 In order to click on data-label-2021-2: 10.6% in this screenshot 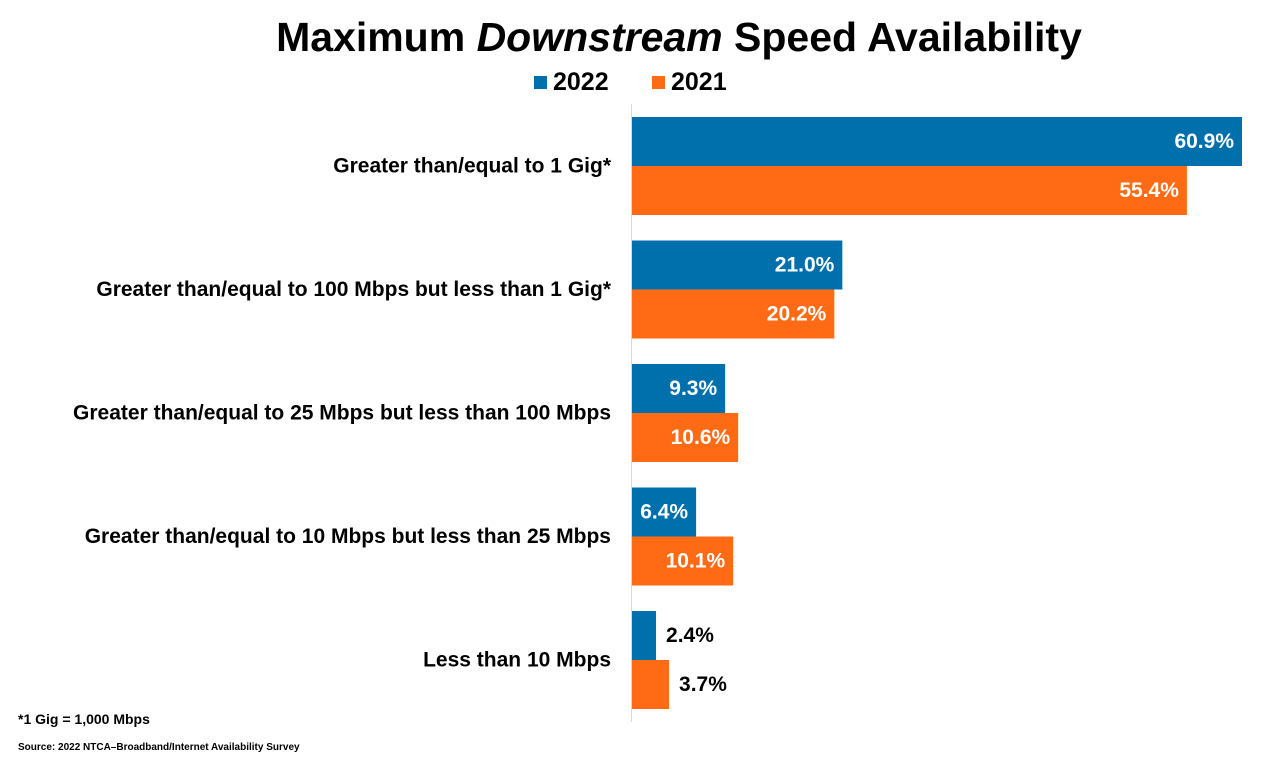, I will do `click(701, 437)`.